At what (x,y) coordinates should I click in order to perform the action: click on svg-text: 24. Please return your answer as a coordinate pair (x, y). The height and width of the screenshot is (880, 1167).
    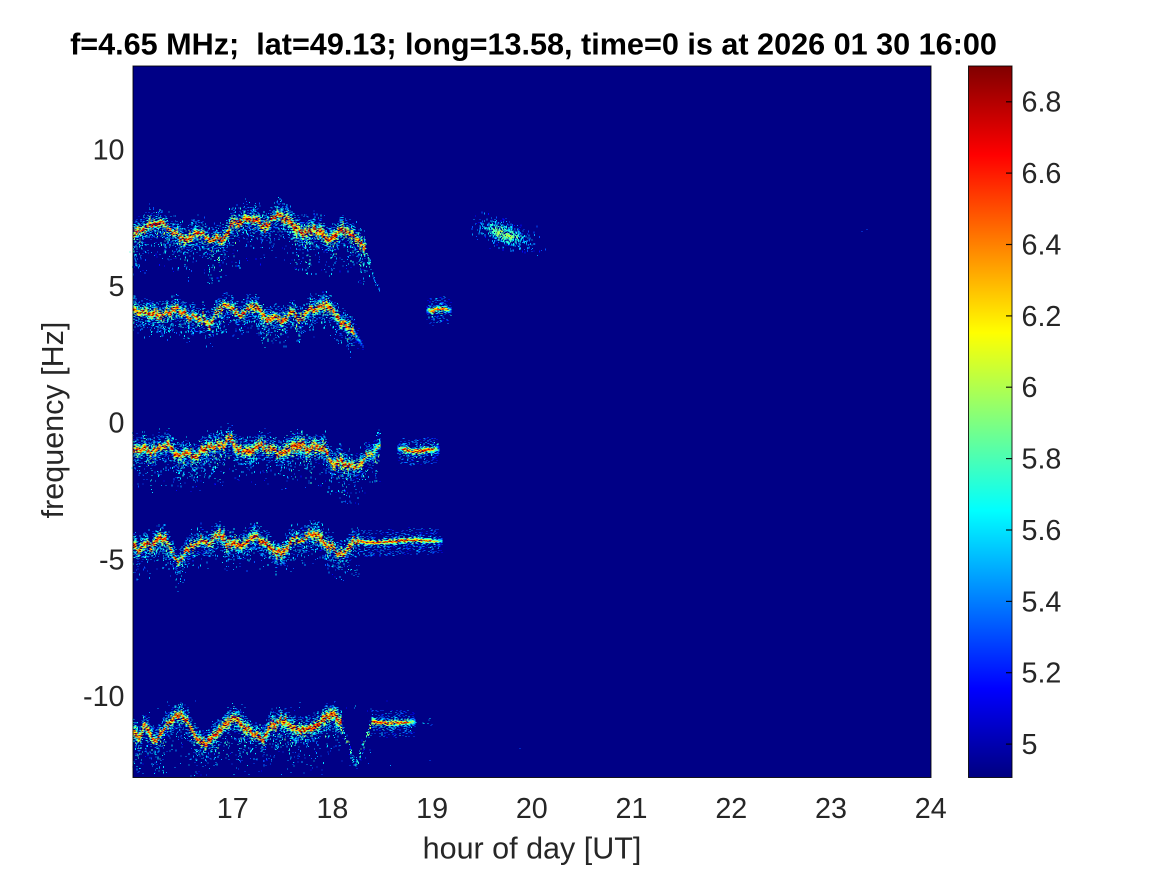
    Looking at the image, I should click on (931, 809).